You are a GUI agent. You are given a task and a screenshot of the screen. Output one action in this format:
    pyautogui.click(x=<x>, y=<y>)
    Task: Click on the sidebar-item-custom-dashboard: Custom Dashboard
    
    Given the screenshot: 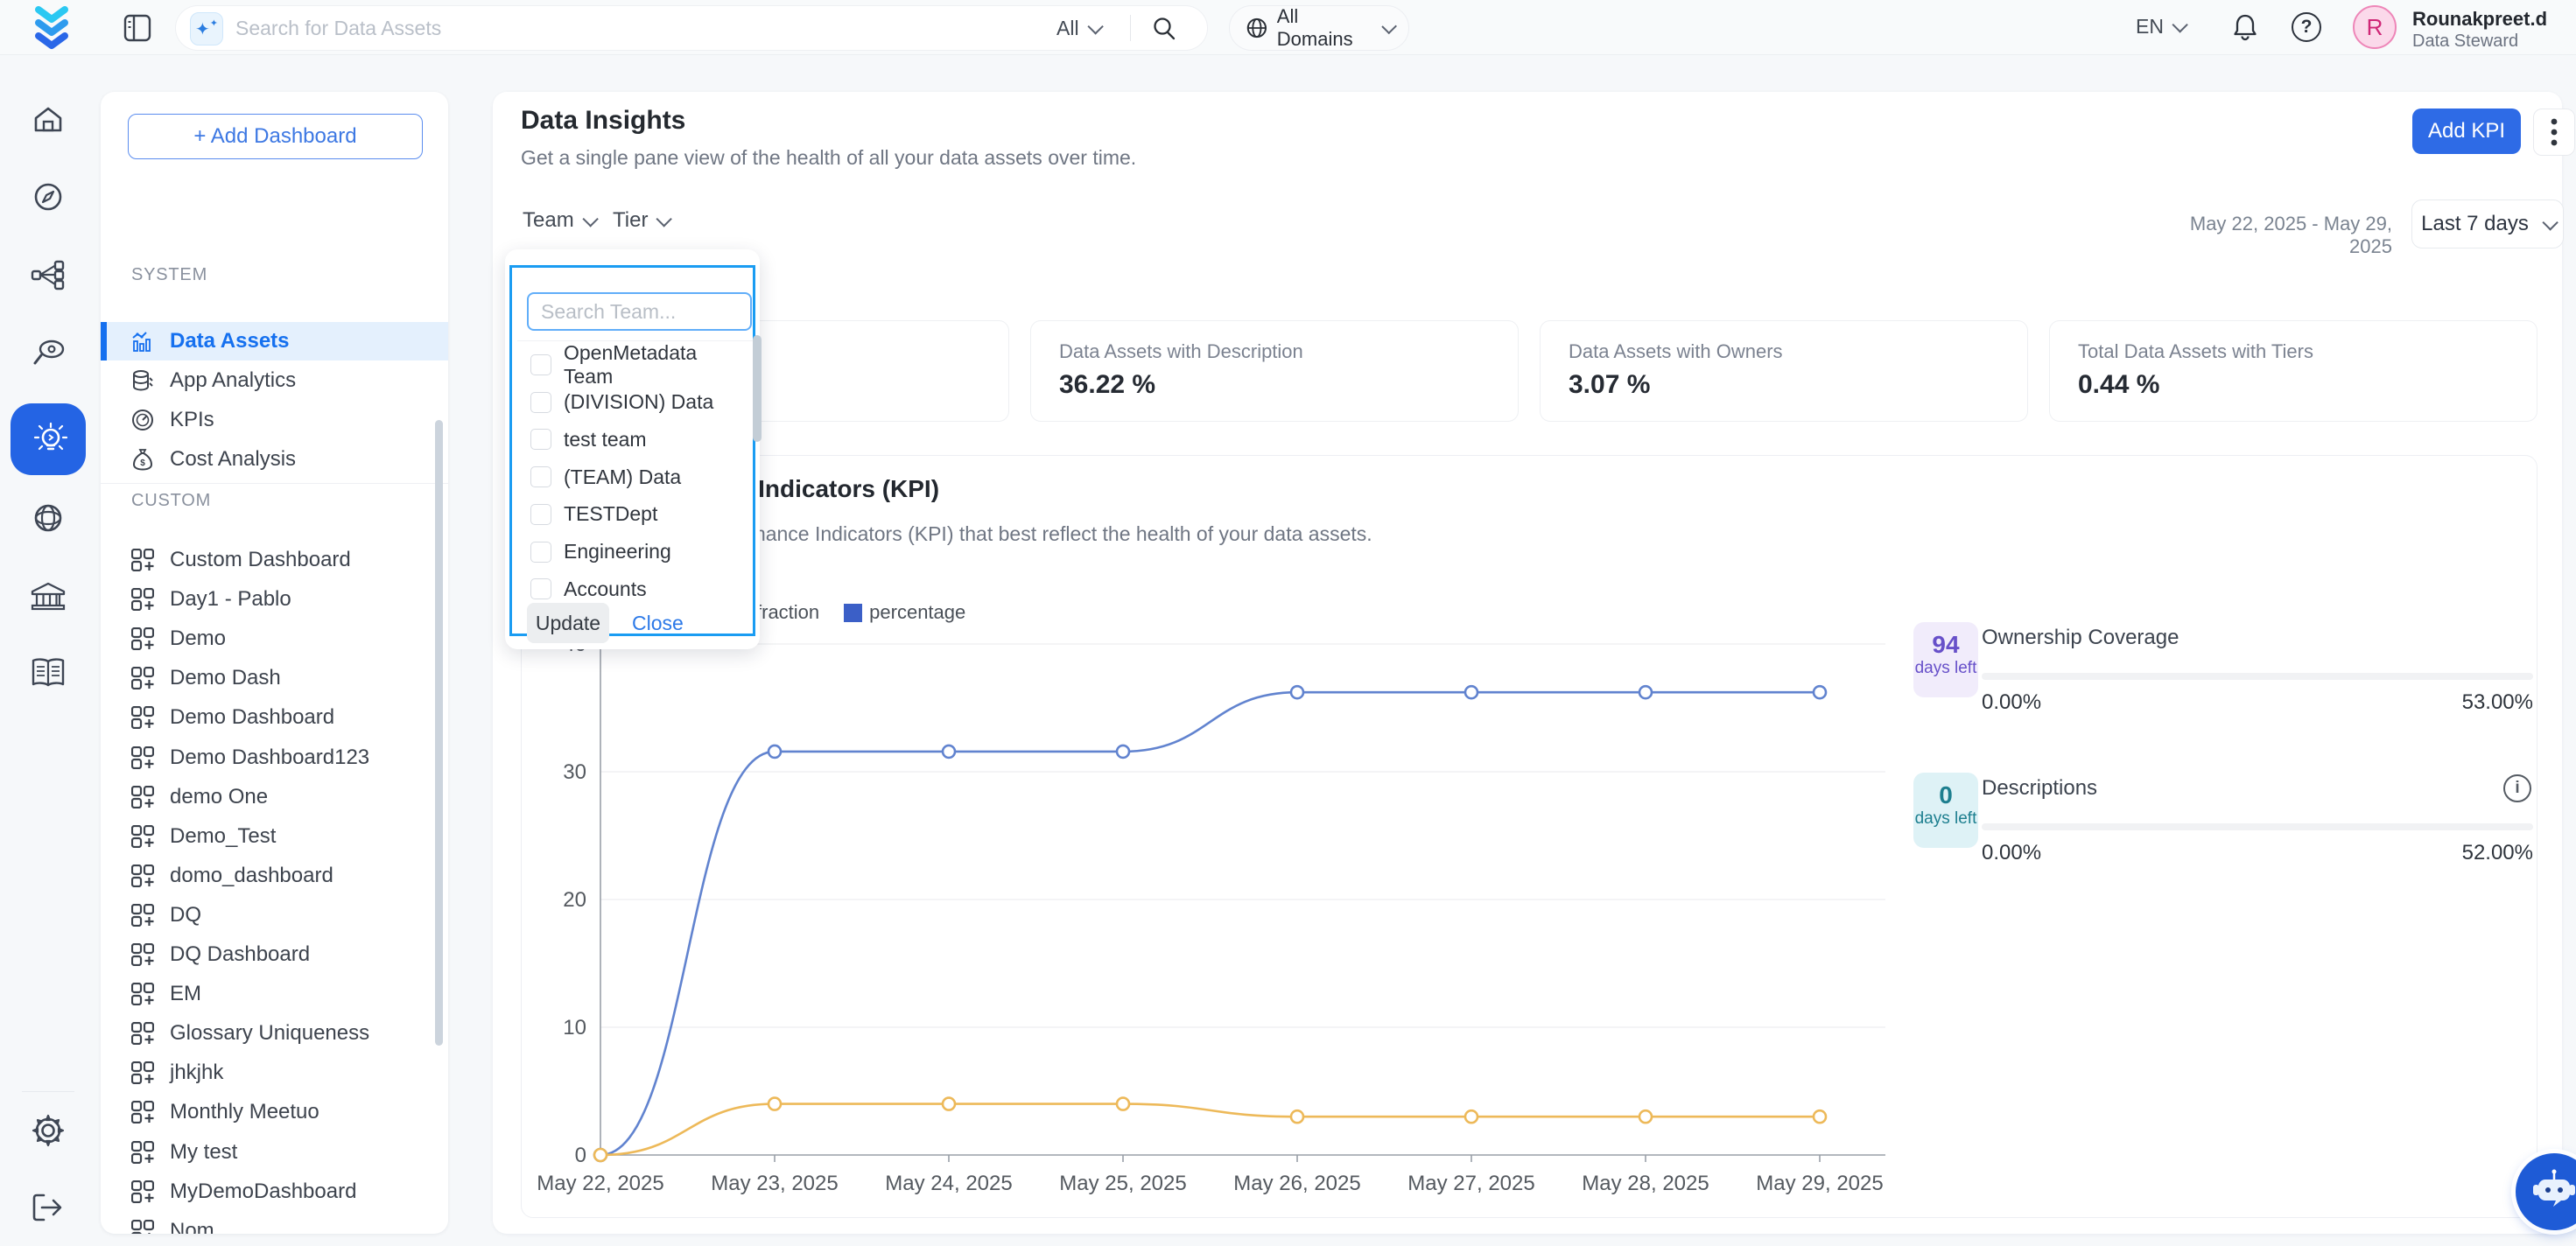 What is the action you would take?
    pyautogui.click(x=274, y=560)
    